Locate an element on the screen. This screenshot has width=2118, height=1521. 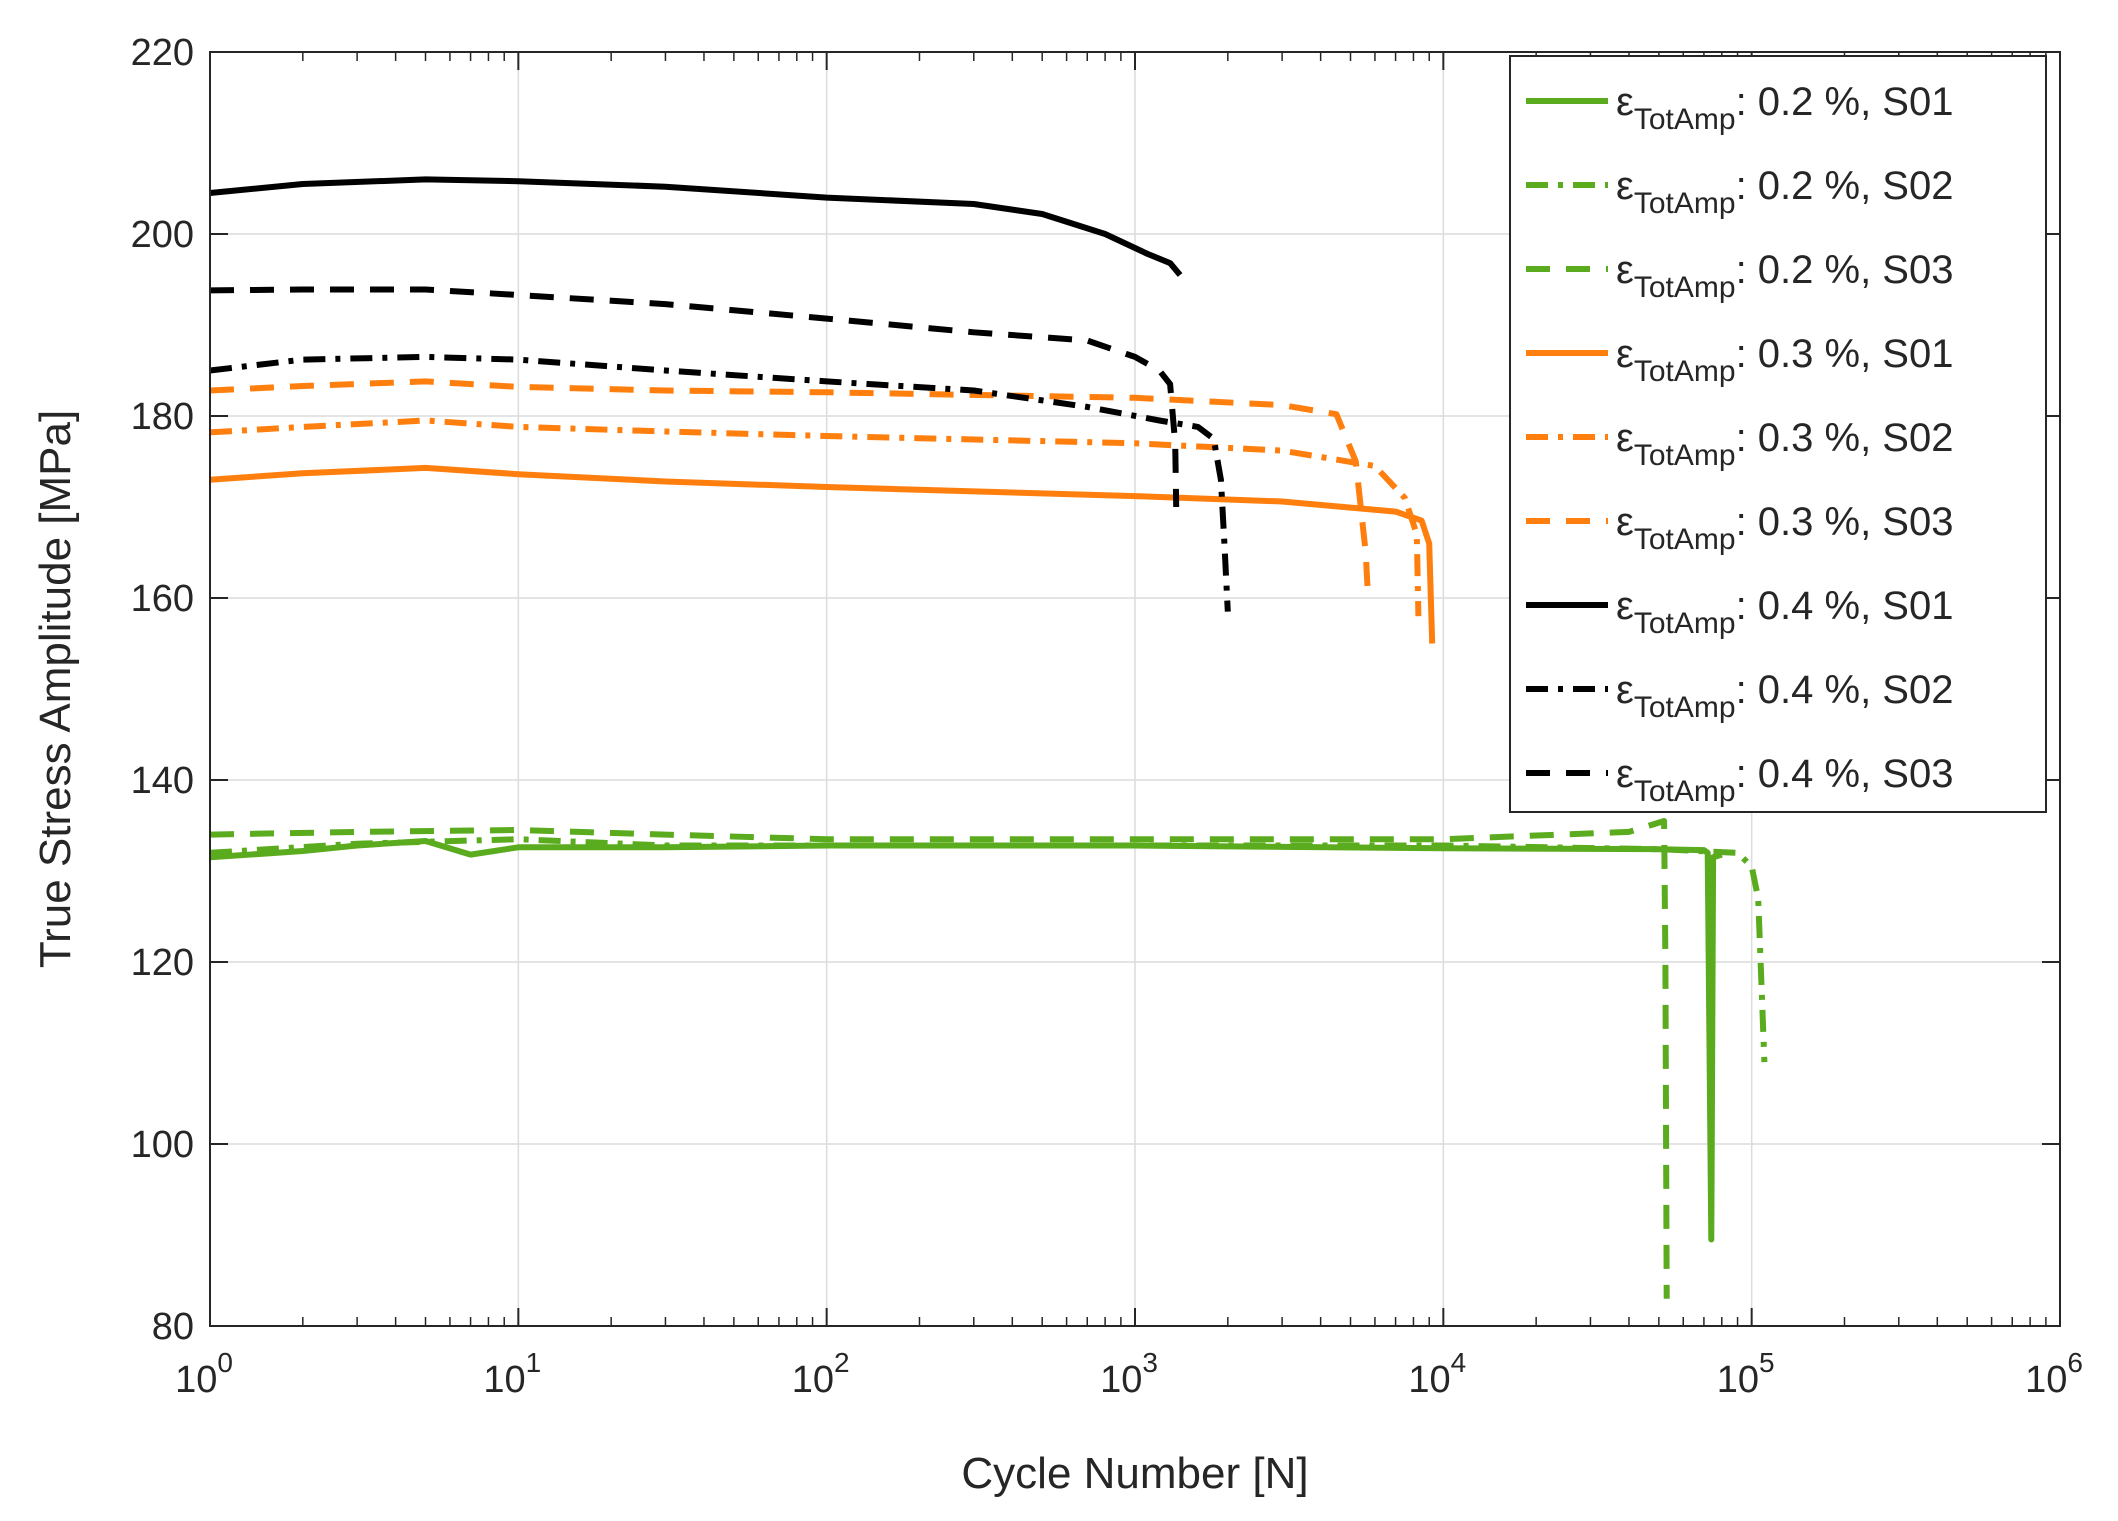
y-tick-label: 140 is located at coordinates (162, 781).